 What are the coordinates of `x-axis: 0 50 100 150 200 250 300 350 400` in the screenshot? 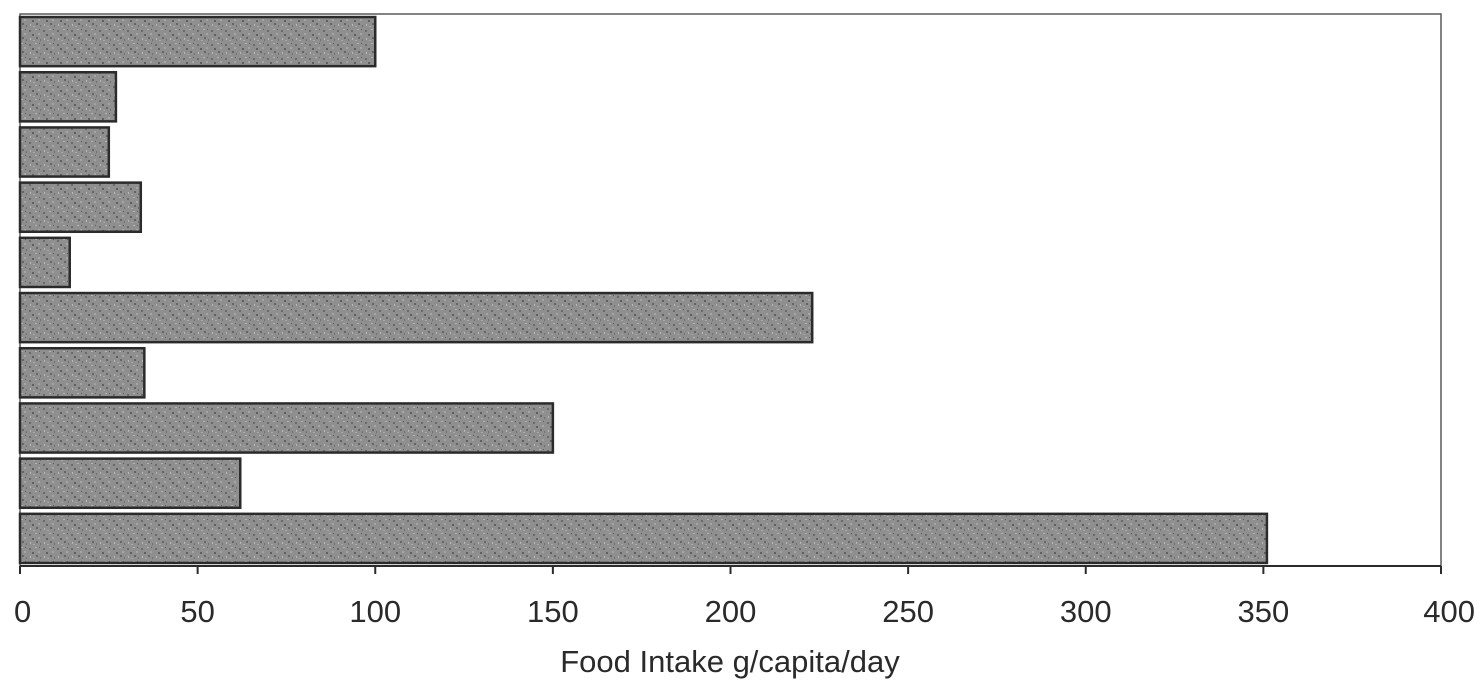 It's located at (744, 597).